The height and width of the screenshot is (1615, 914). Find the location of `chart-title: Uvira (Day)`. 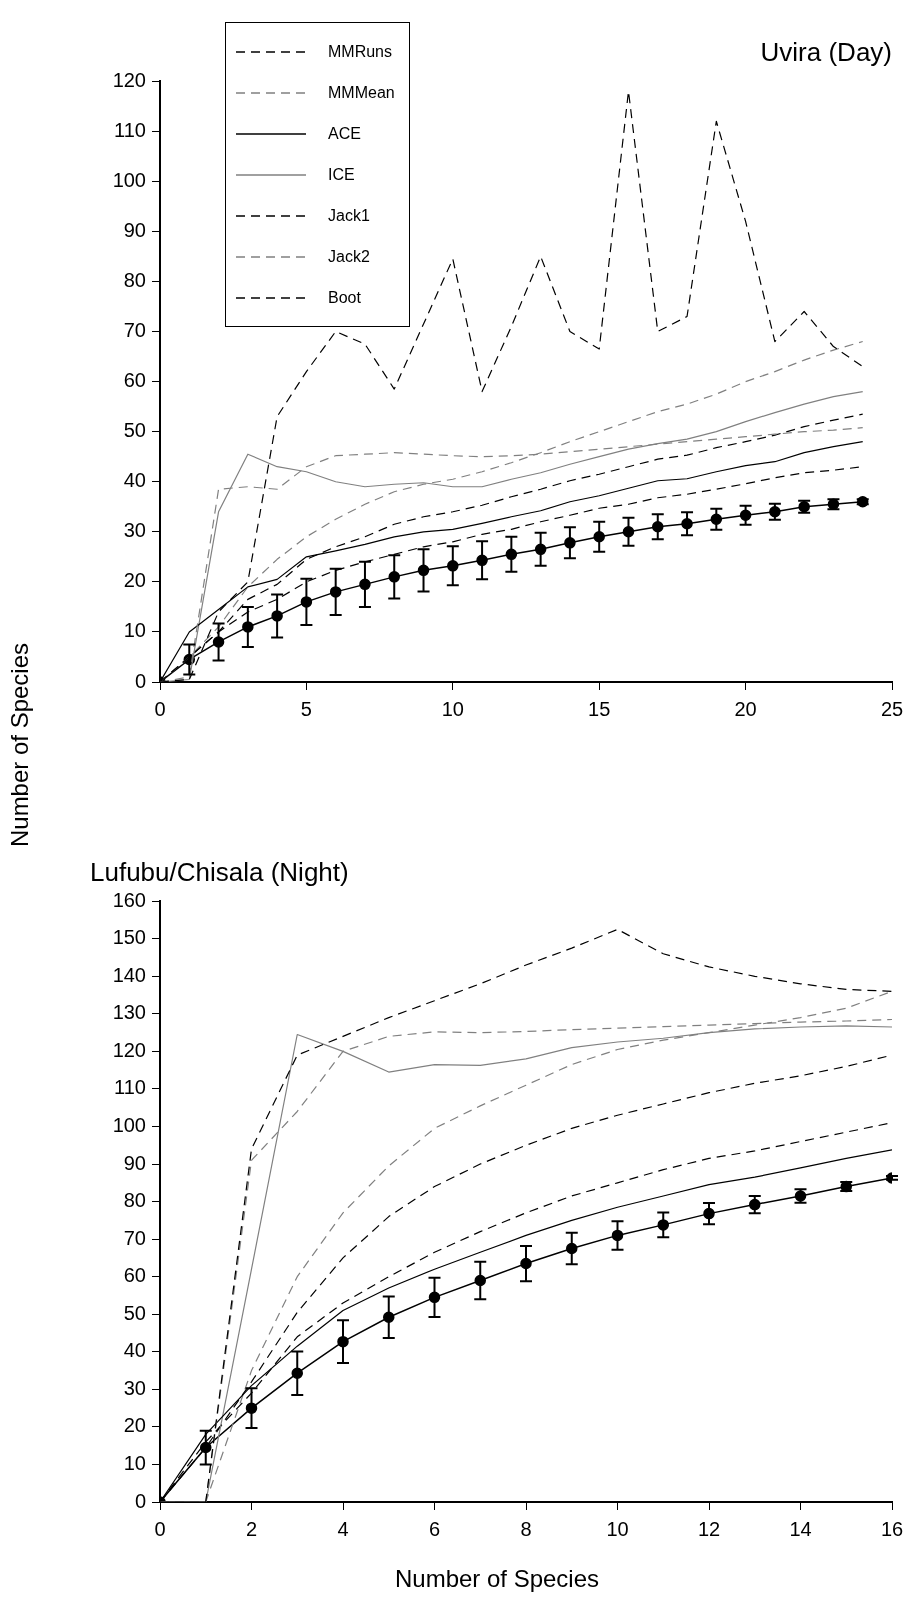

chart-title: Uvira (Day) is located at coordinates (826, 51).